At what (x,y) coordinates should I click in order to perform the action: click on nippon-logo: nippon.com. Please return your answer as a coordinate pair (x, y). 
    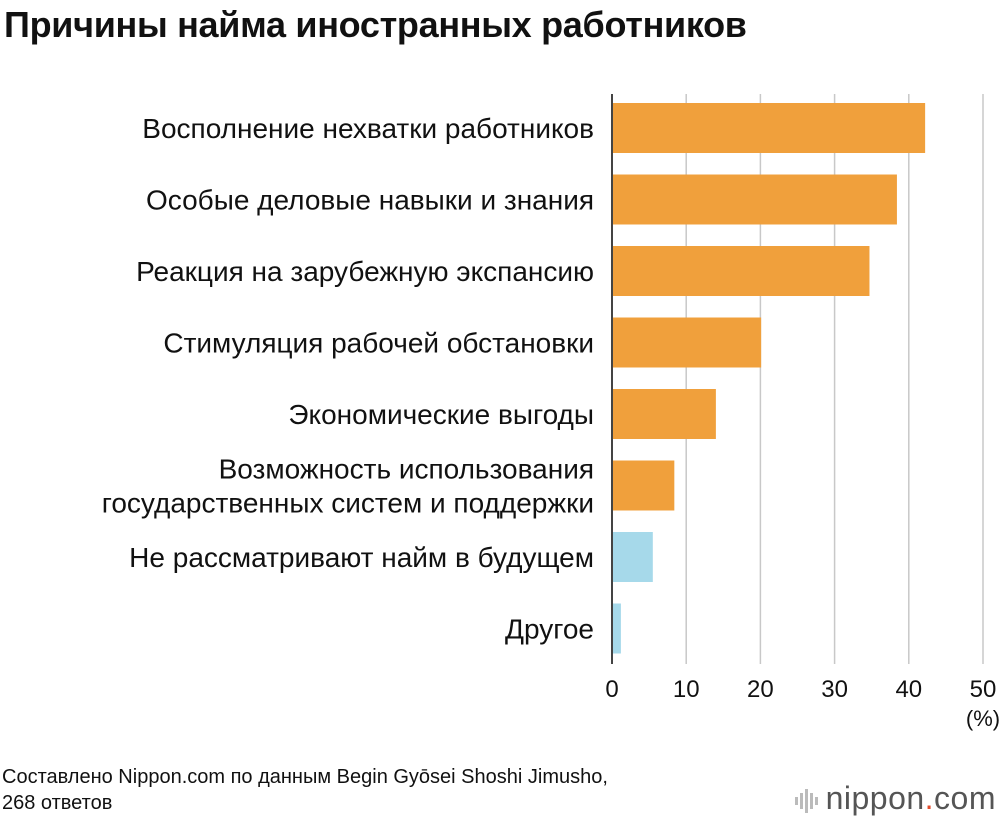
    Looking at the image, I should click on (895, 798).